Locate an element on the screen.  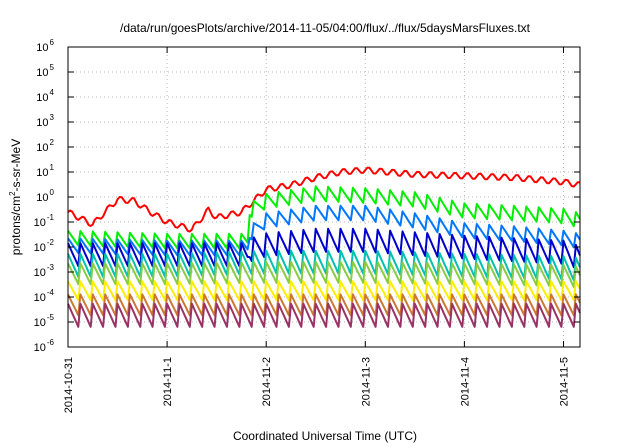
x-tick-label: 2014-11-1 is located at coordinates (168, 381).